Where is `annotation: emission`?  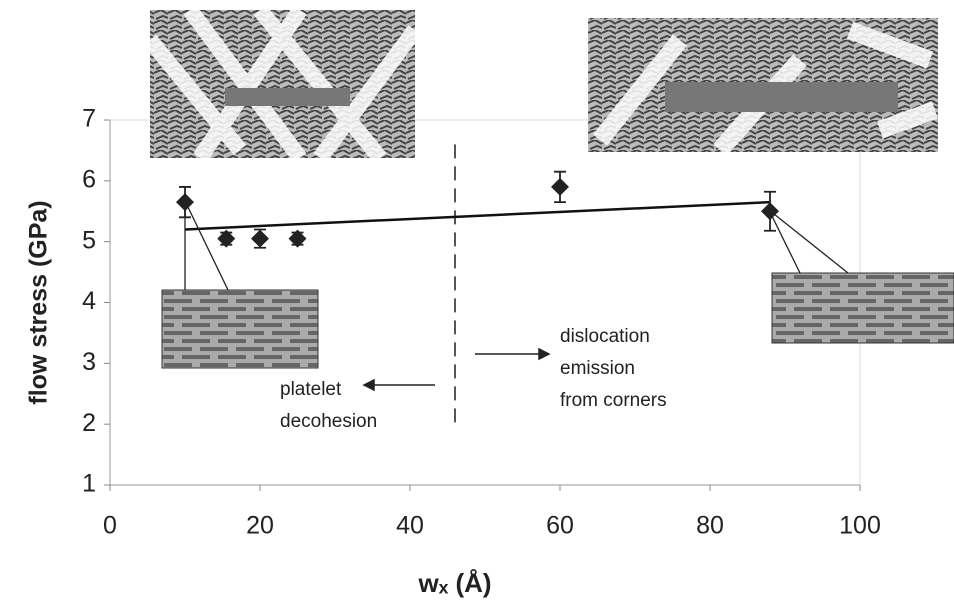 annotation: emission is located at coordinates (597, 368).